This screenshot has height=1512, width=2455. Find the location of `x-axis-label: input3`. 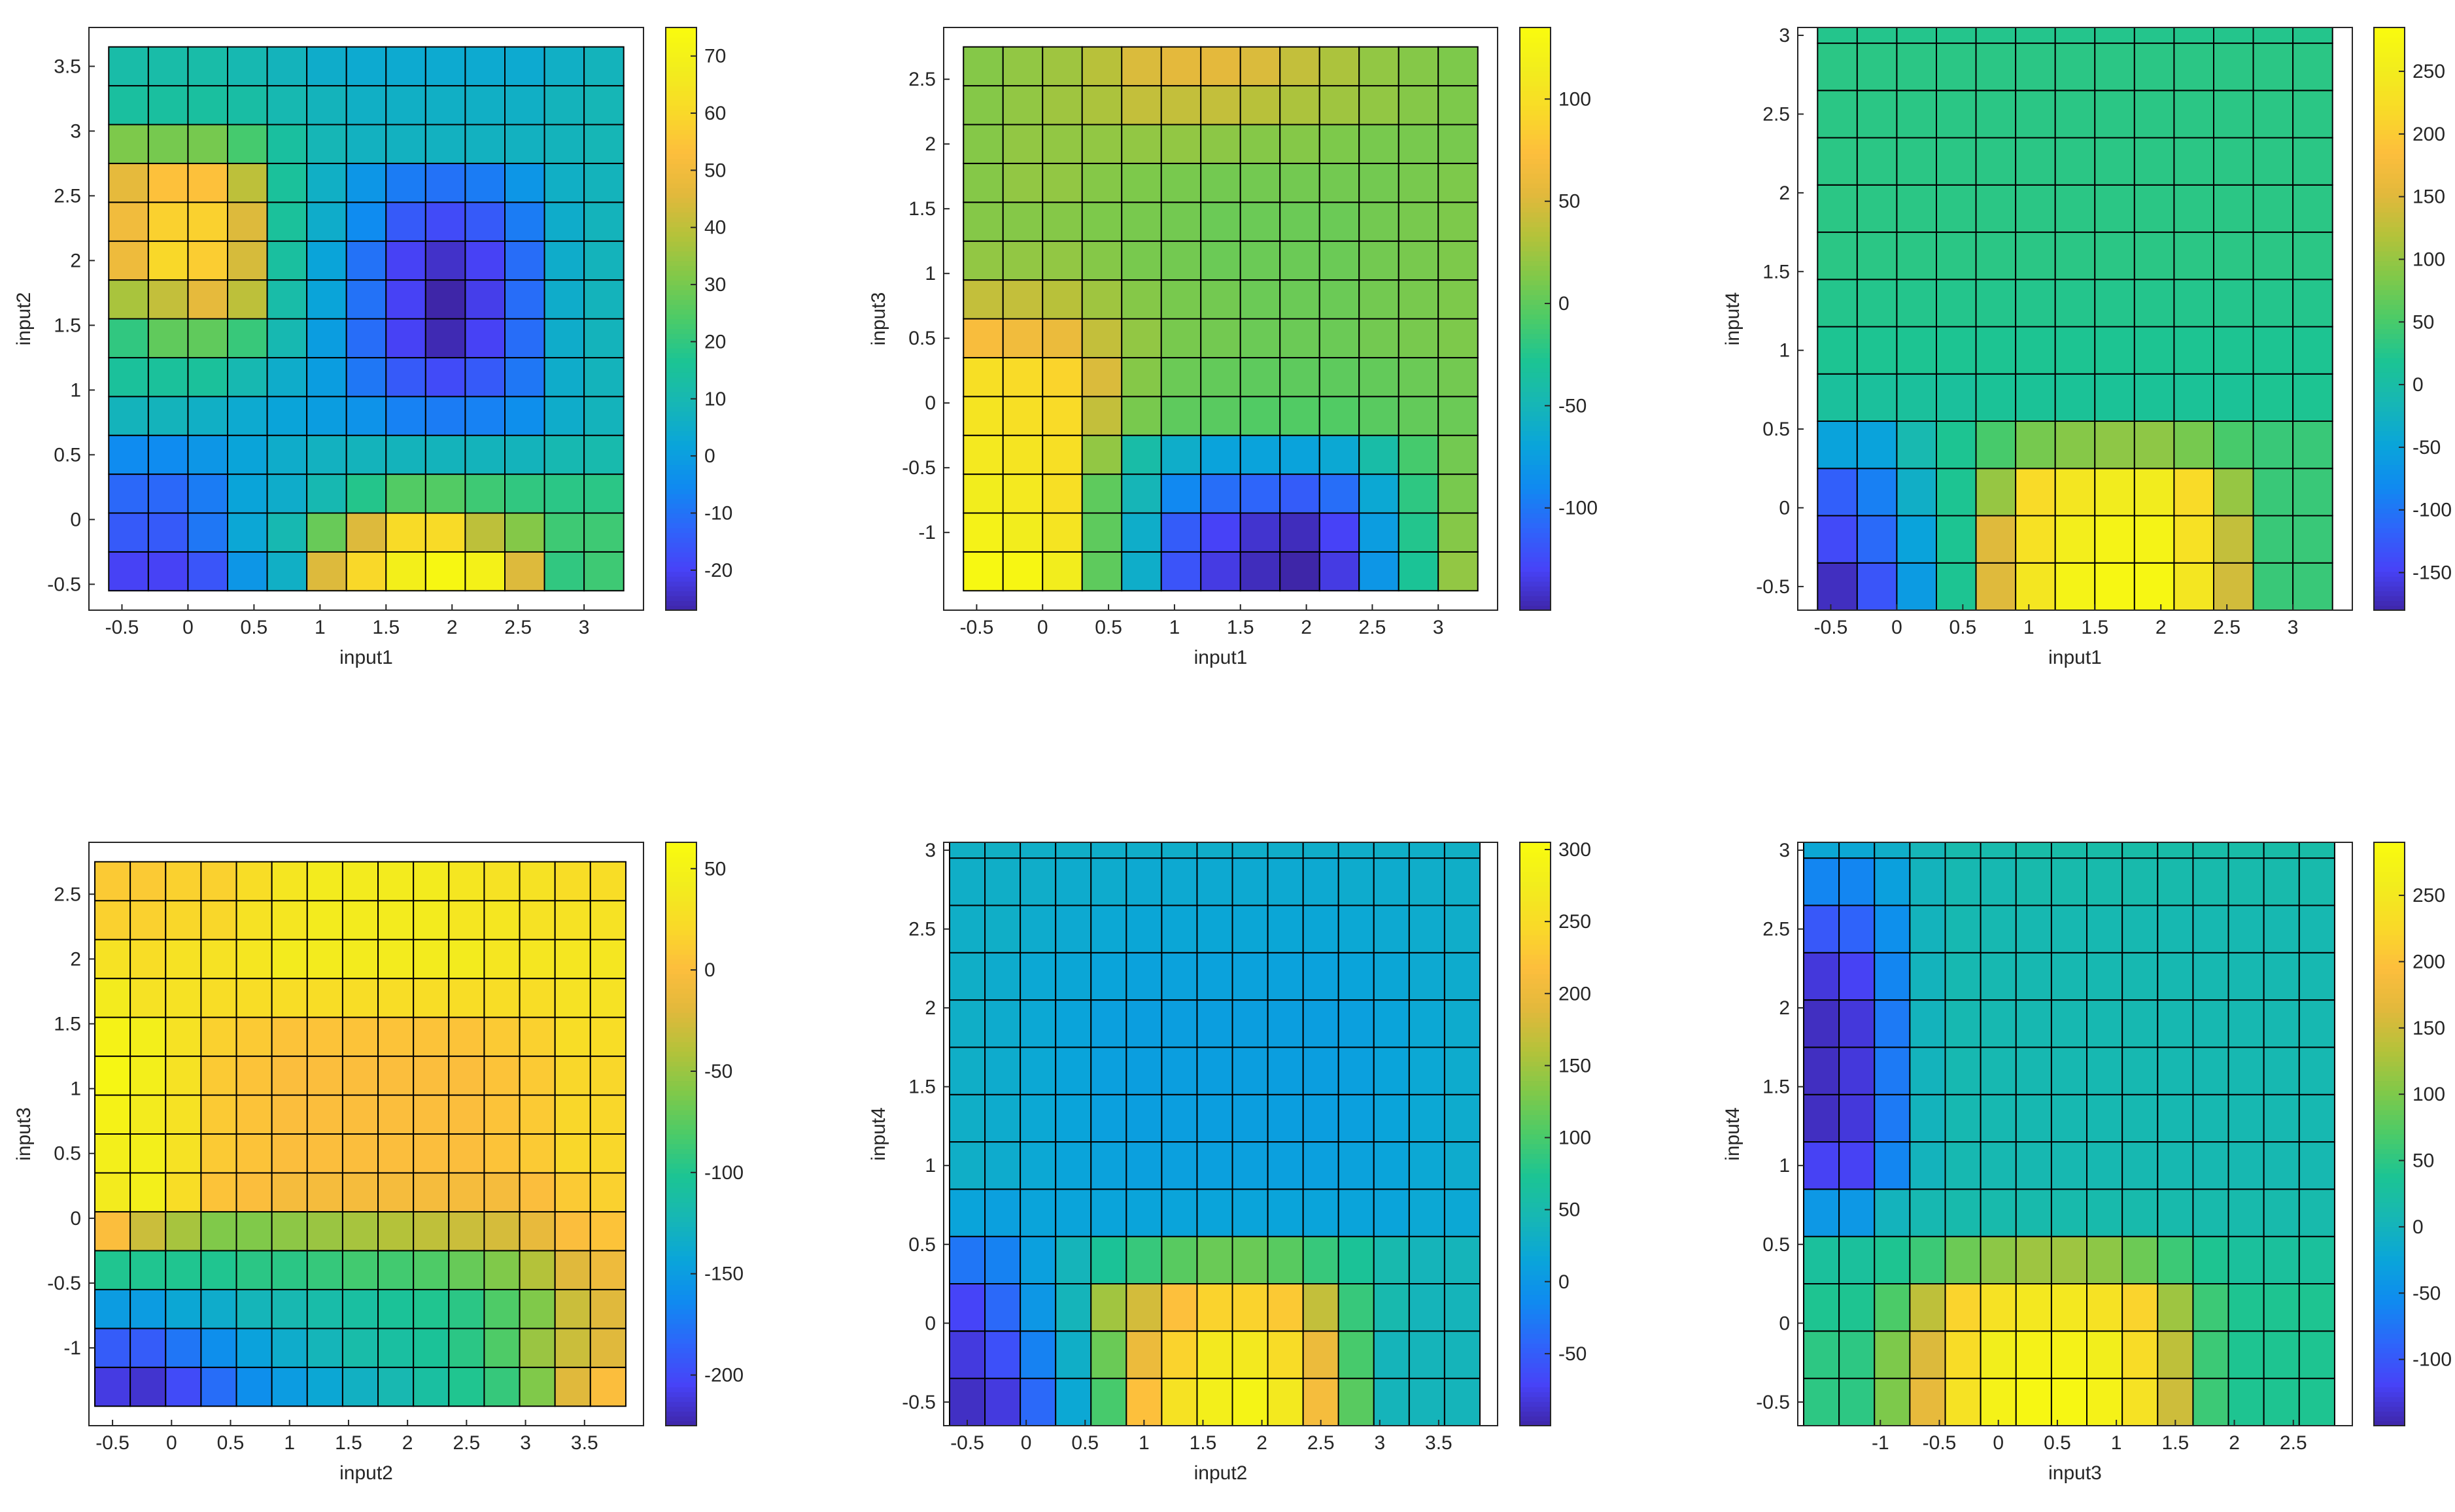

x-axis-label: input3 is located at coordinates (2075, 1473).